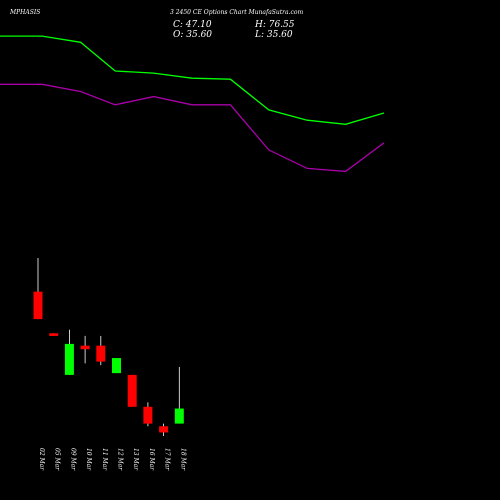  Describe the element at coordinates (151, 459) in the screenshot. I see `x-tick-label: 16 Mar` at that location.